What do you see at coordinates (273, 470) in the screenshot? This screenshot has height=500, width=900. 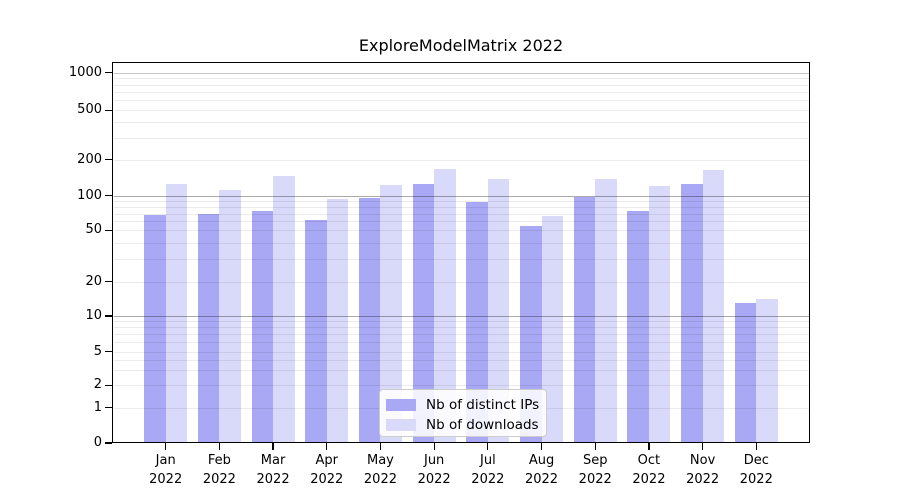 I see `x-tick-label-mar: Mar 2022` at bounding box center [273, 470].